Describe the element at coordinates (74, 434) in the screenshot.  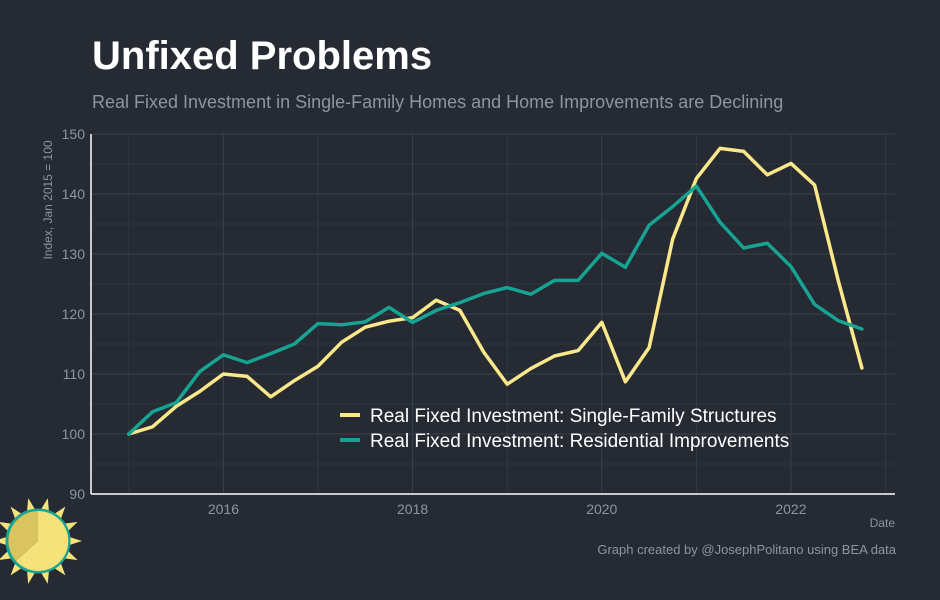
I see `y-tick-label: 100` at that location.